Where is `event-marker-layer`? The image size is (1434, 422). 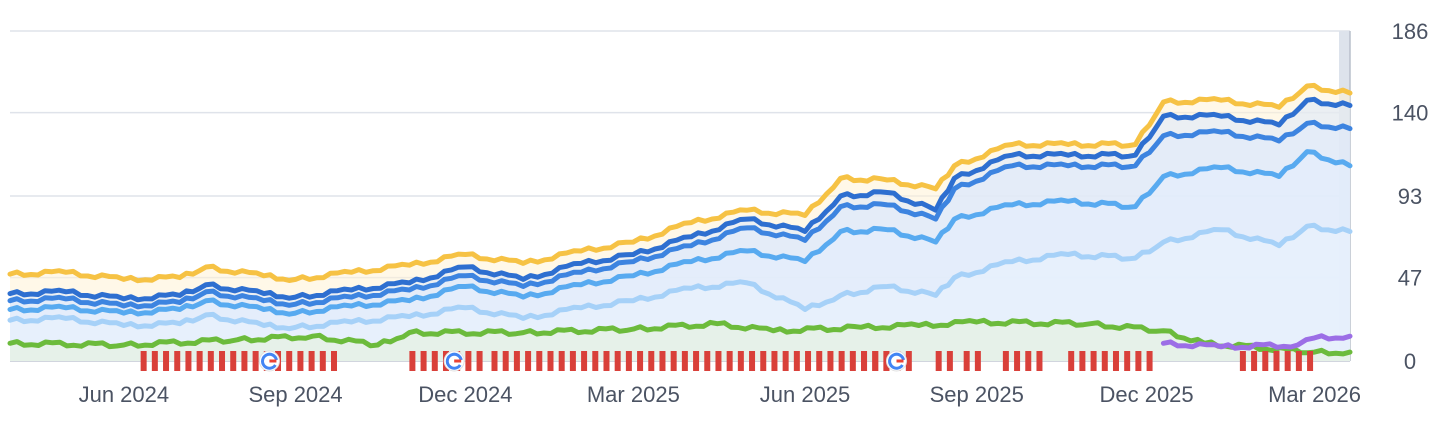
event-marker-layer is located at coordinates (727, 361).